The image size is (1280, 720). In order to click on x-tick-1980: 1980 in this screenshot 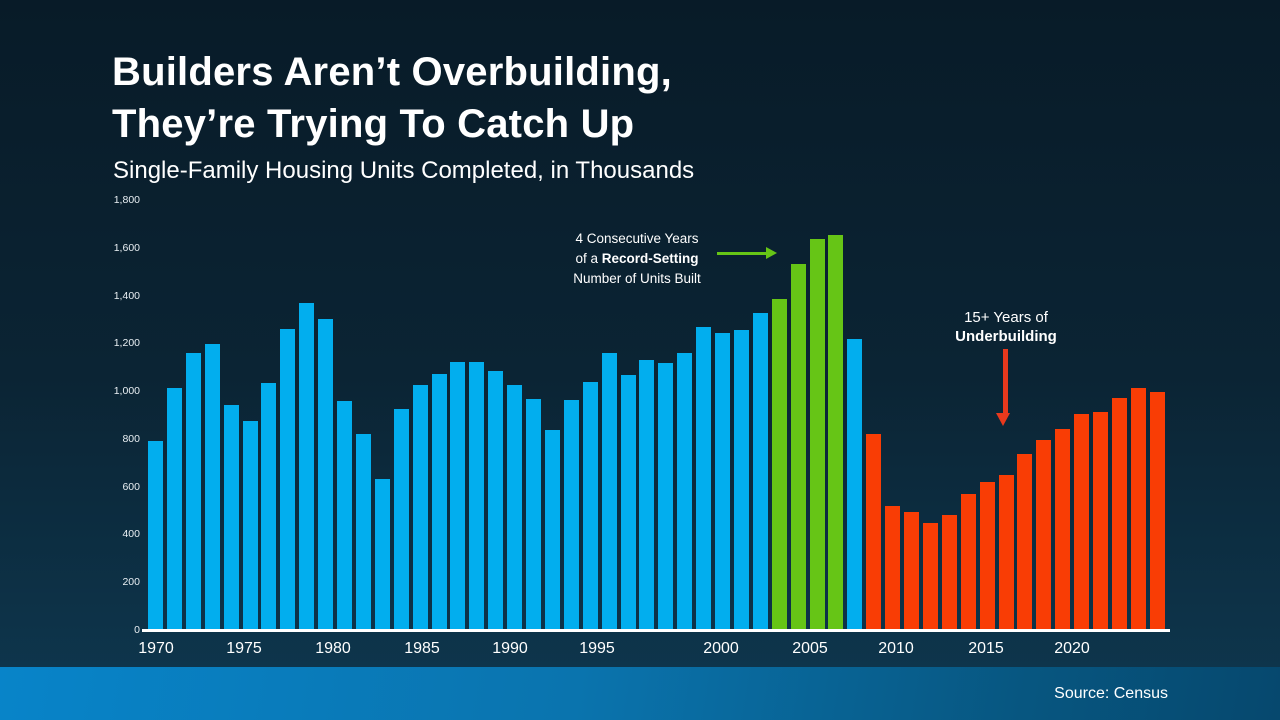, I will do `click(333, 648)`.